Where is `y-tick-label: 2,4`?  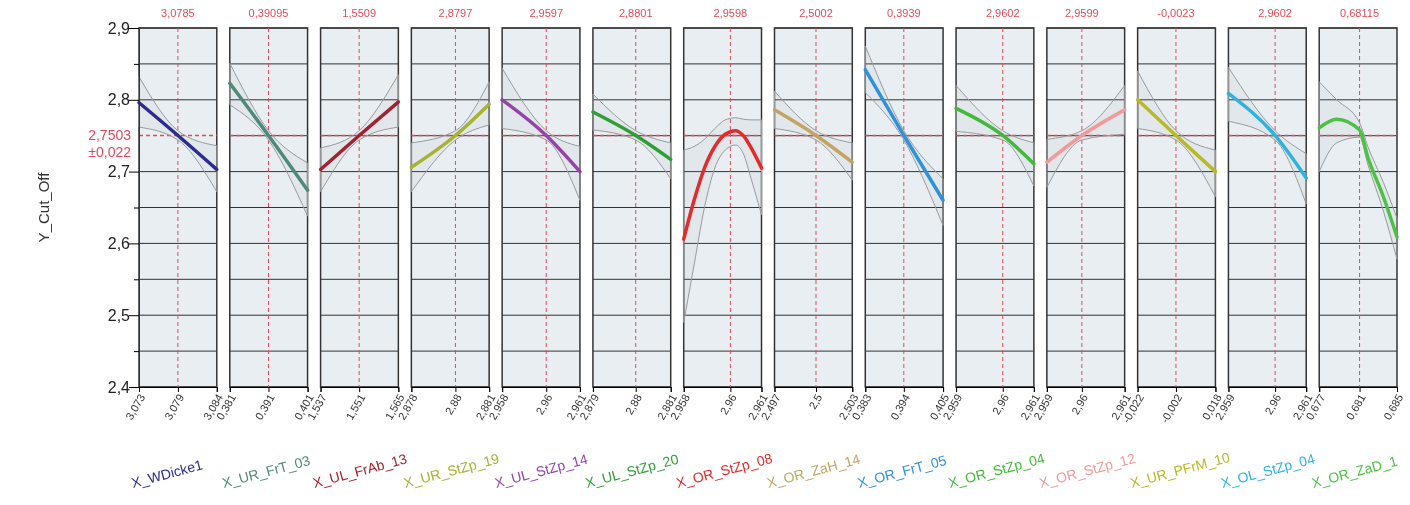 y-tick-label: 2,4 is located at coordinates (119, 387).